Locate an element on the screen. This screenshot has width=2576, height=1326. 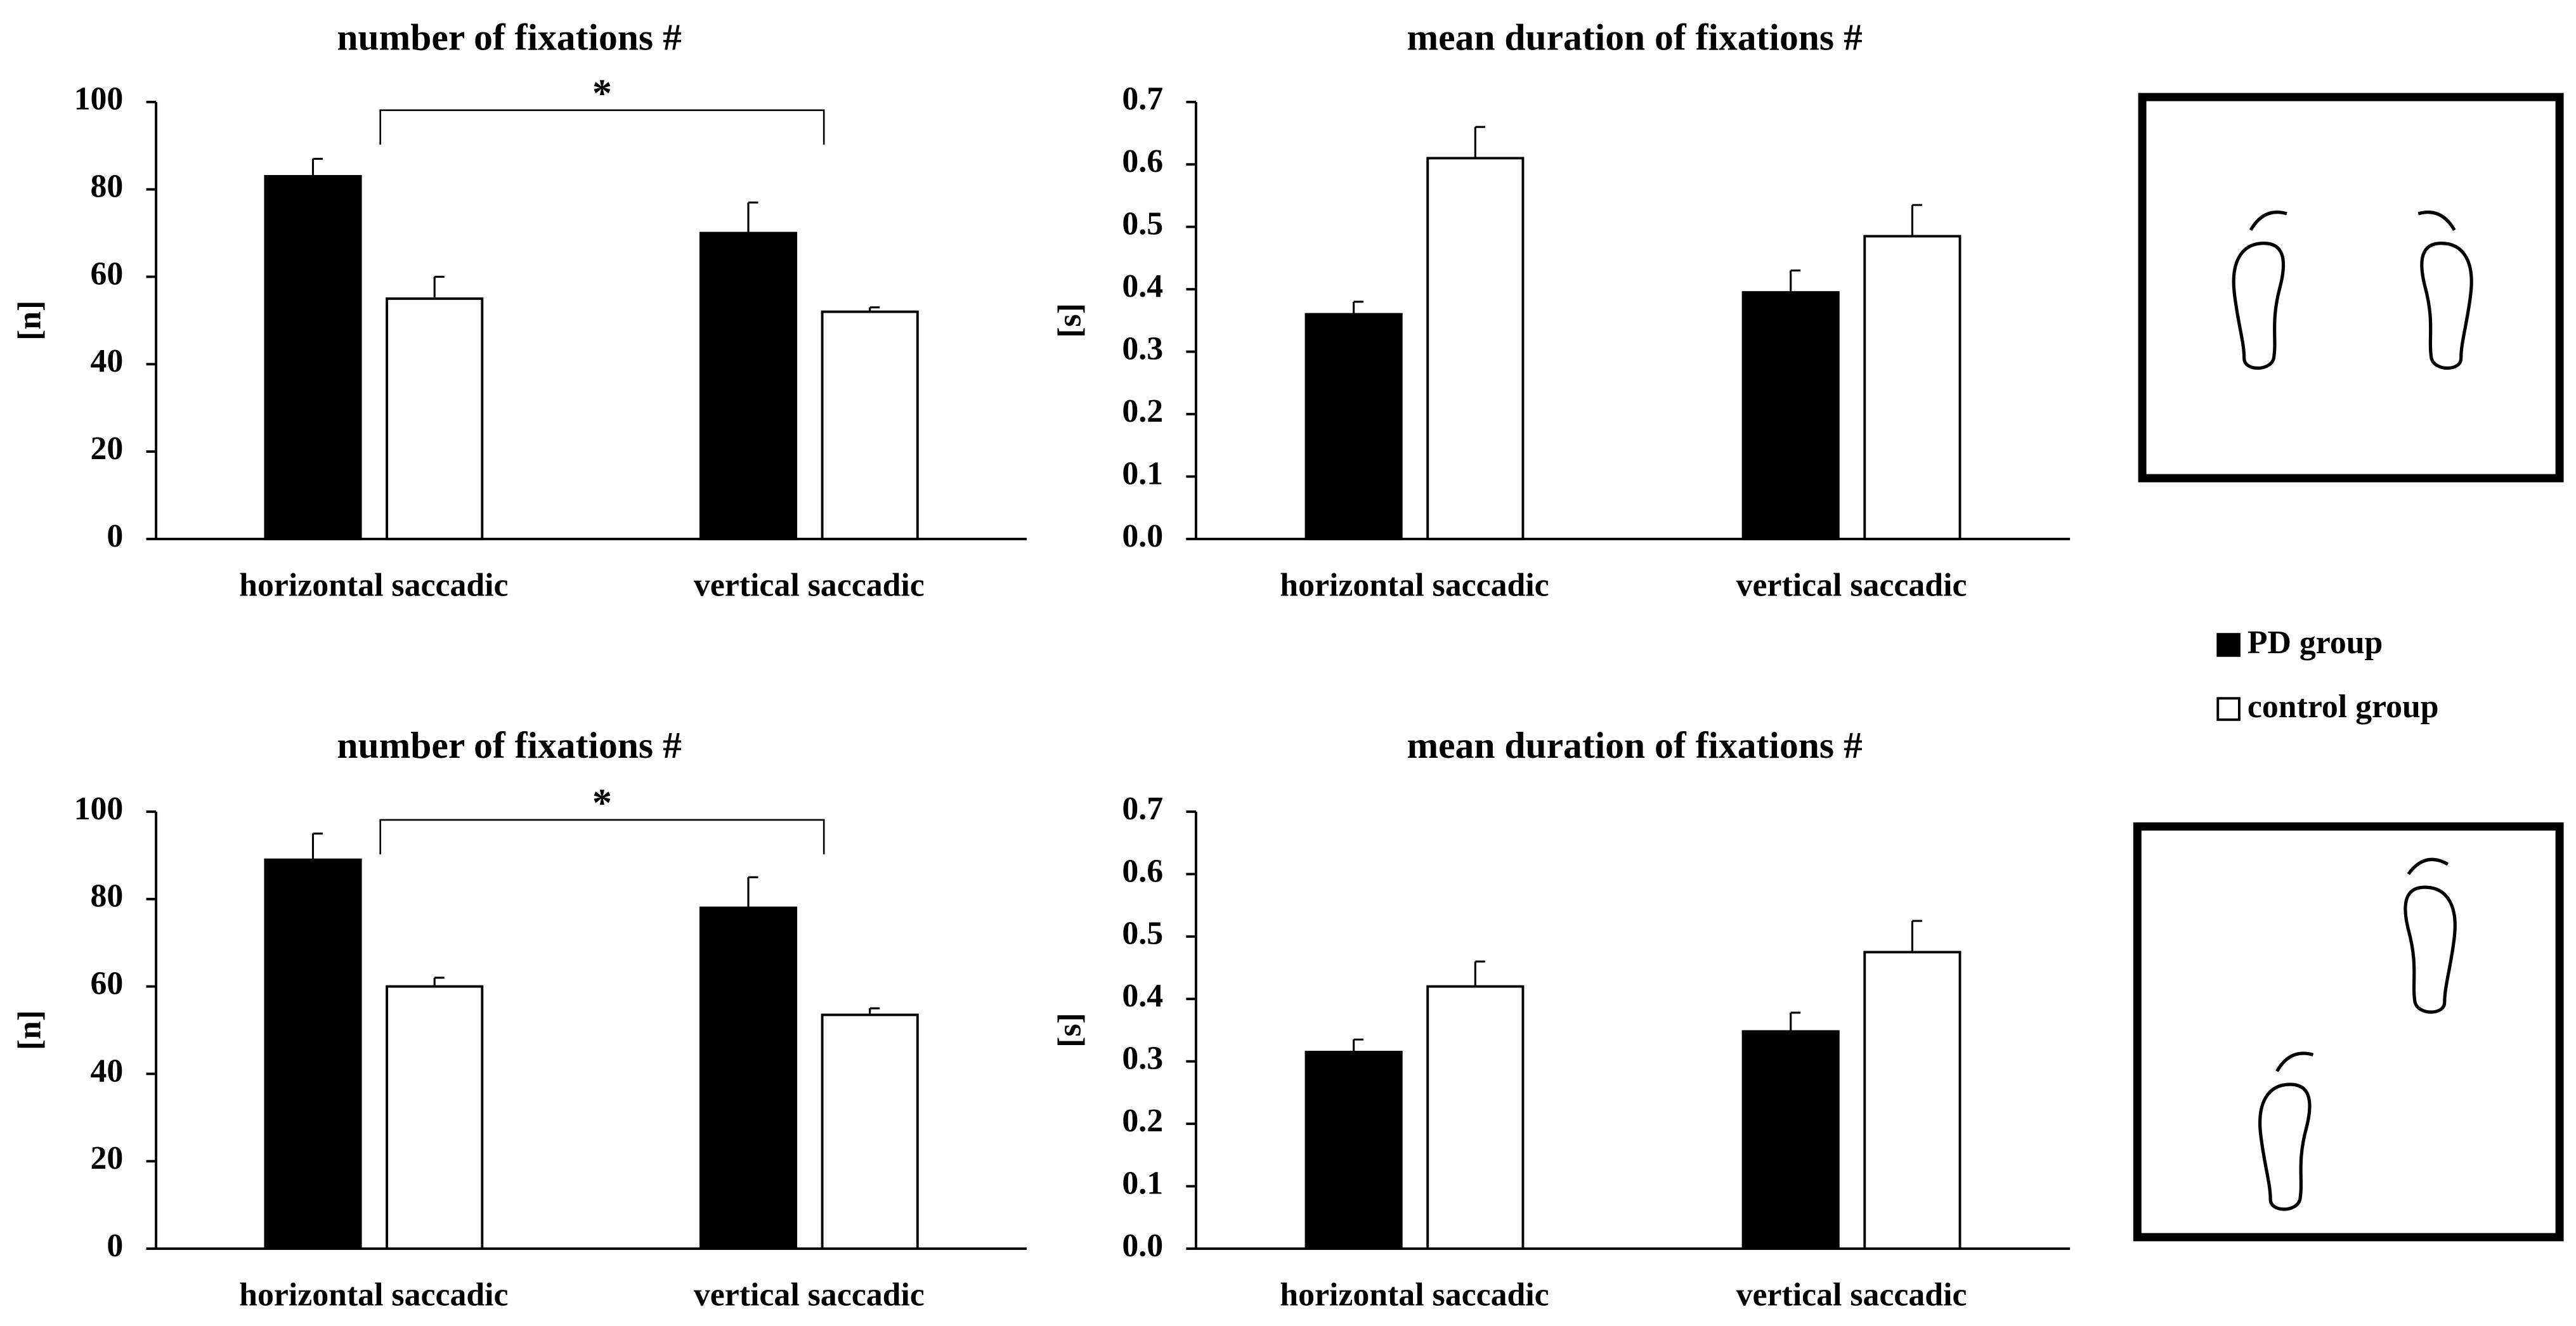
legend-label: PD group is located at coordinates (2315, 643).